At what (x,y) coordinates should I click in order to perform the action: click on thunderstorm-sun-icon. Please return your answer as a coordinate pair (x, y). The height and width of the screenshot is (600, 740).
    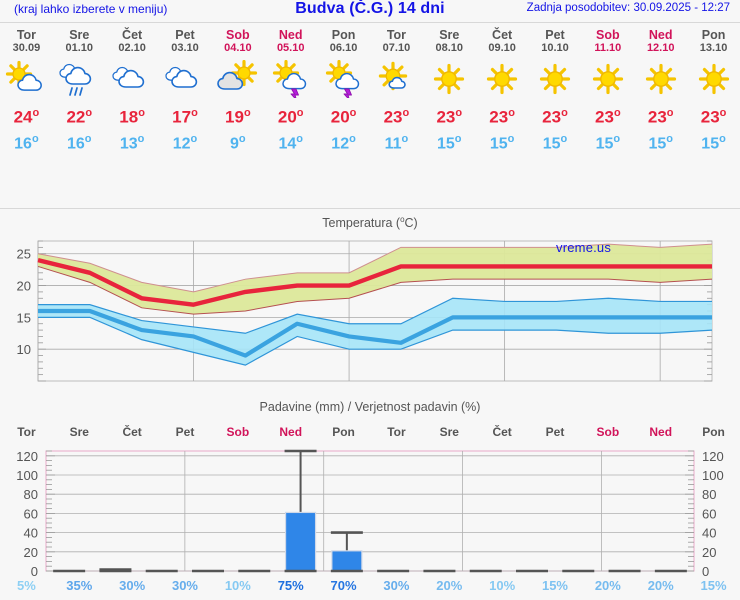
    Looking at the image, I should click on (290, 80).